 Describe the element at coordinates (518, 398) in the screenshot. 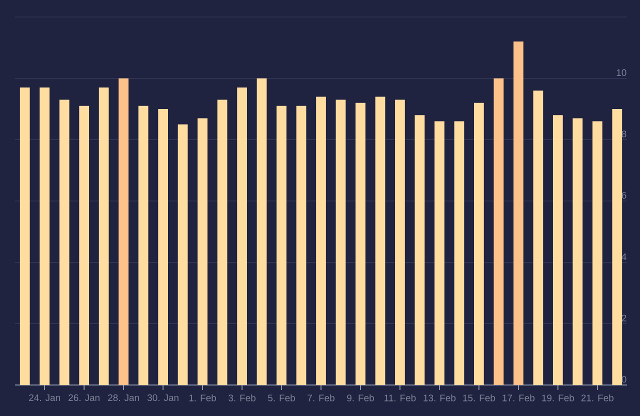

I see `x-tick-label: 17. Feb` at that location.